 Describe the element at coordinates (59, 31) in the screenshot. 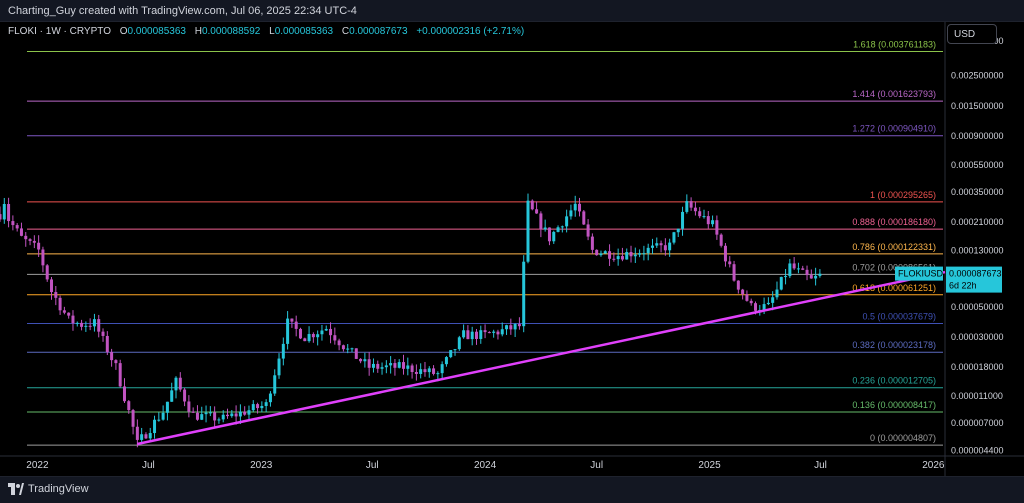

I see `symbol-label: FLOKI · 1W · CRYPTO` at that location.